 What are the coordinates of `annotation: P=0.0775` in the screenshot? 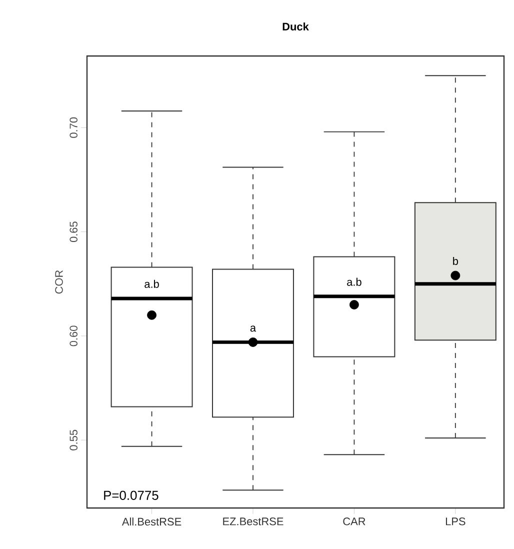 It's located at (131, 495).